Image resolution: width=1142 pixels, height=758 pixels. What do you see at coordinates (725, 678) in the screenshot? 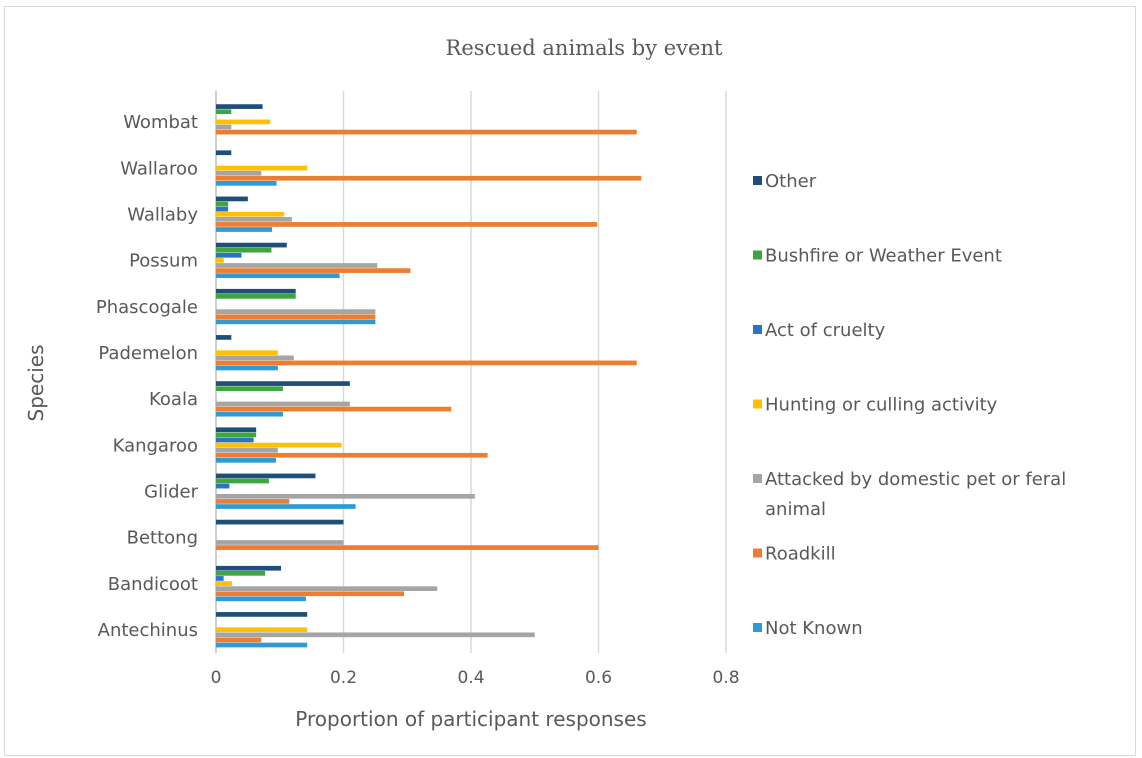
I see `x-tick-label: 0.8` at bounding box center [725, 678].